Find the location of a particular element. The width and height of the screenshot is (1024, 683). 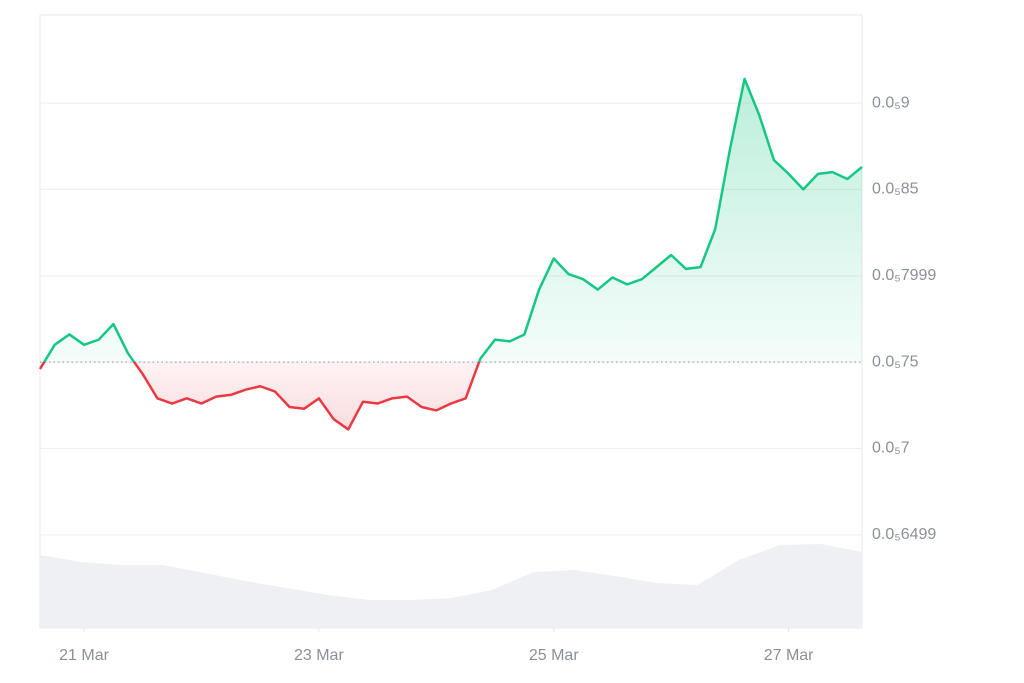

y-tick-label: 0.0₅6499 is located at coordinates (904, 534).